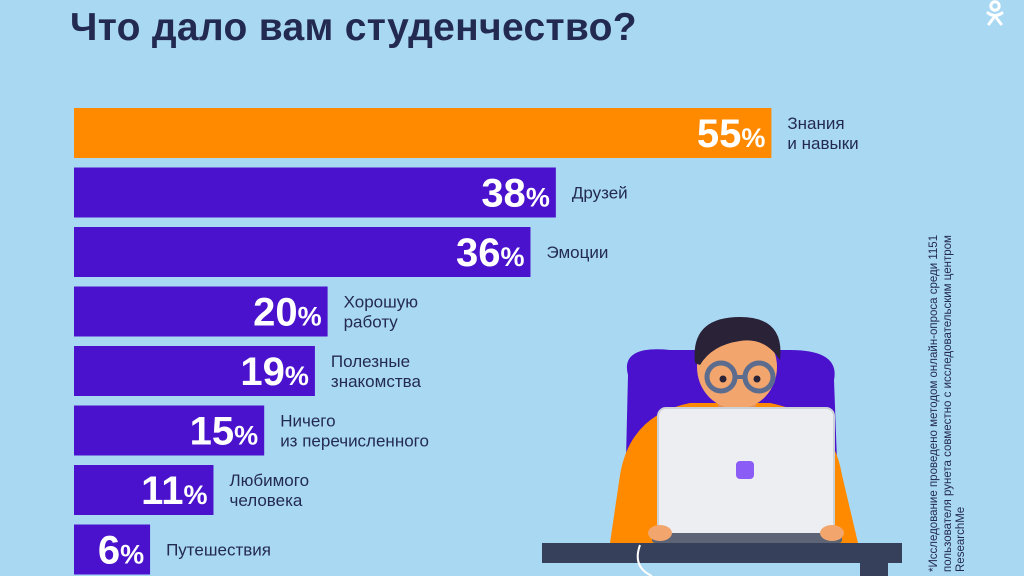 The image size is (1024, 576). What do you see at coordinates (577, 252) in the screenshot?
I see `category-label: Эмоции` at bounding box center [577, 252].